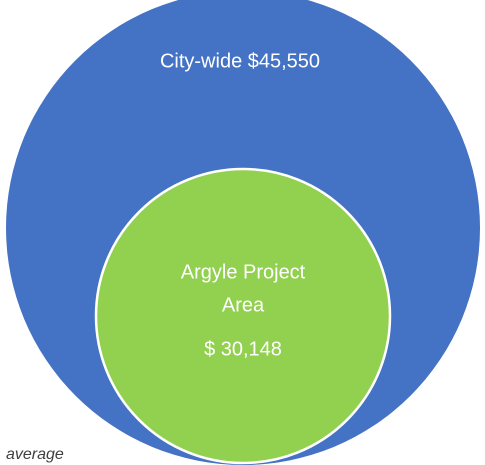 The height and width of the screenshot is (465, 485). I want to click on inner-value: $ 30,148, so click(243, 349).